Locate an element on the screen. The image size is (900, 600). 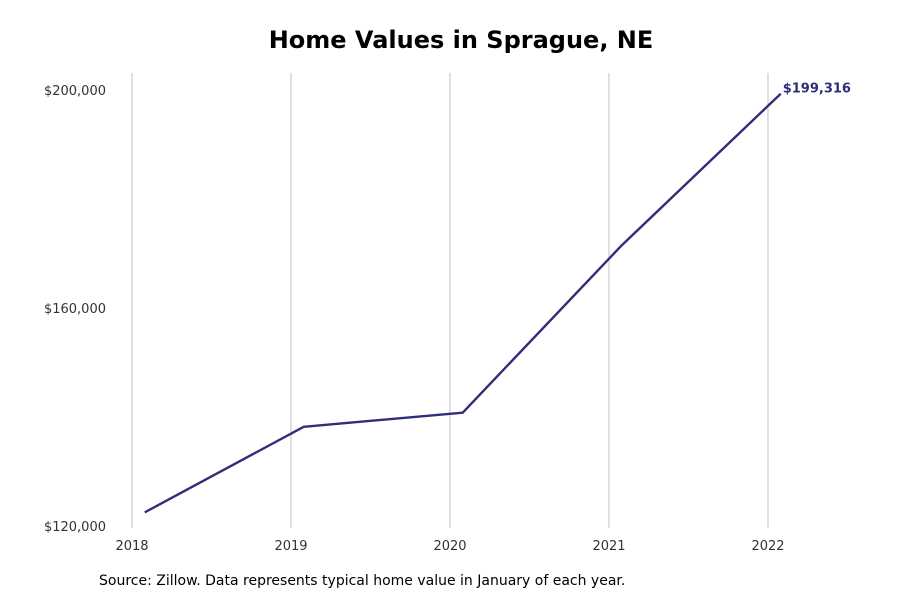
x-tick-label-2020: 2020 is located at coordinates (449, 546).